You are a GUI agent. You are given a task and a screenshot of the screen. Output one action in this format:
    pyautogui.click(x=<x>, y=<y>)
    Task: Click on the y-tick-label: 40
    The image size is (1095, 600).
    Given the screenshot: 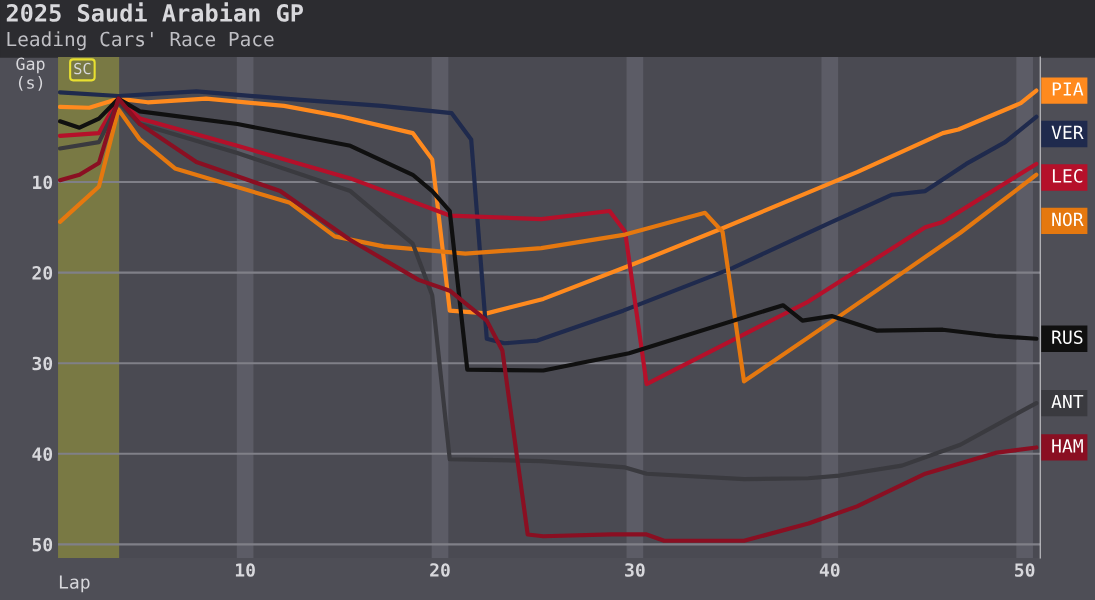 What is the action you would take?
    pyautogui.click(x=42, y=454)
    